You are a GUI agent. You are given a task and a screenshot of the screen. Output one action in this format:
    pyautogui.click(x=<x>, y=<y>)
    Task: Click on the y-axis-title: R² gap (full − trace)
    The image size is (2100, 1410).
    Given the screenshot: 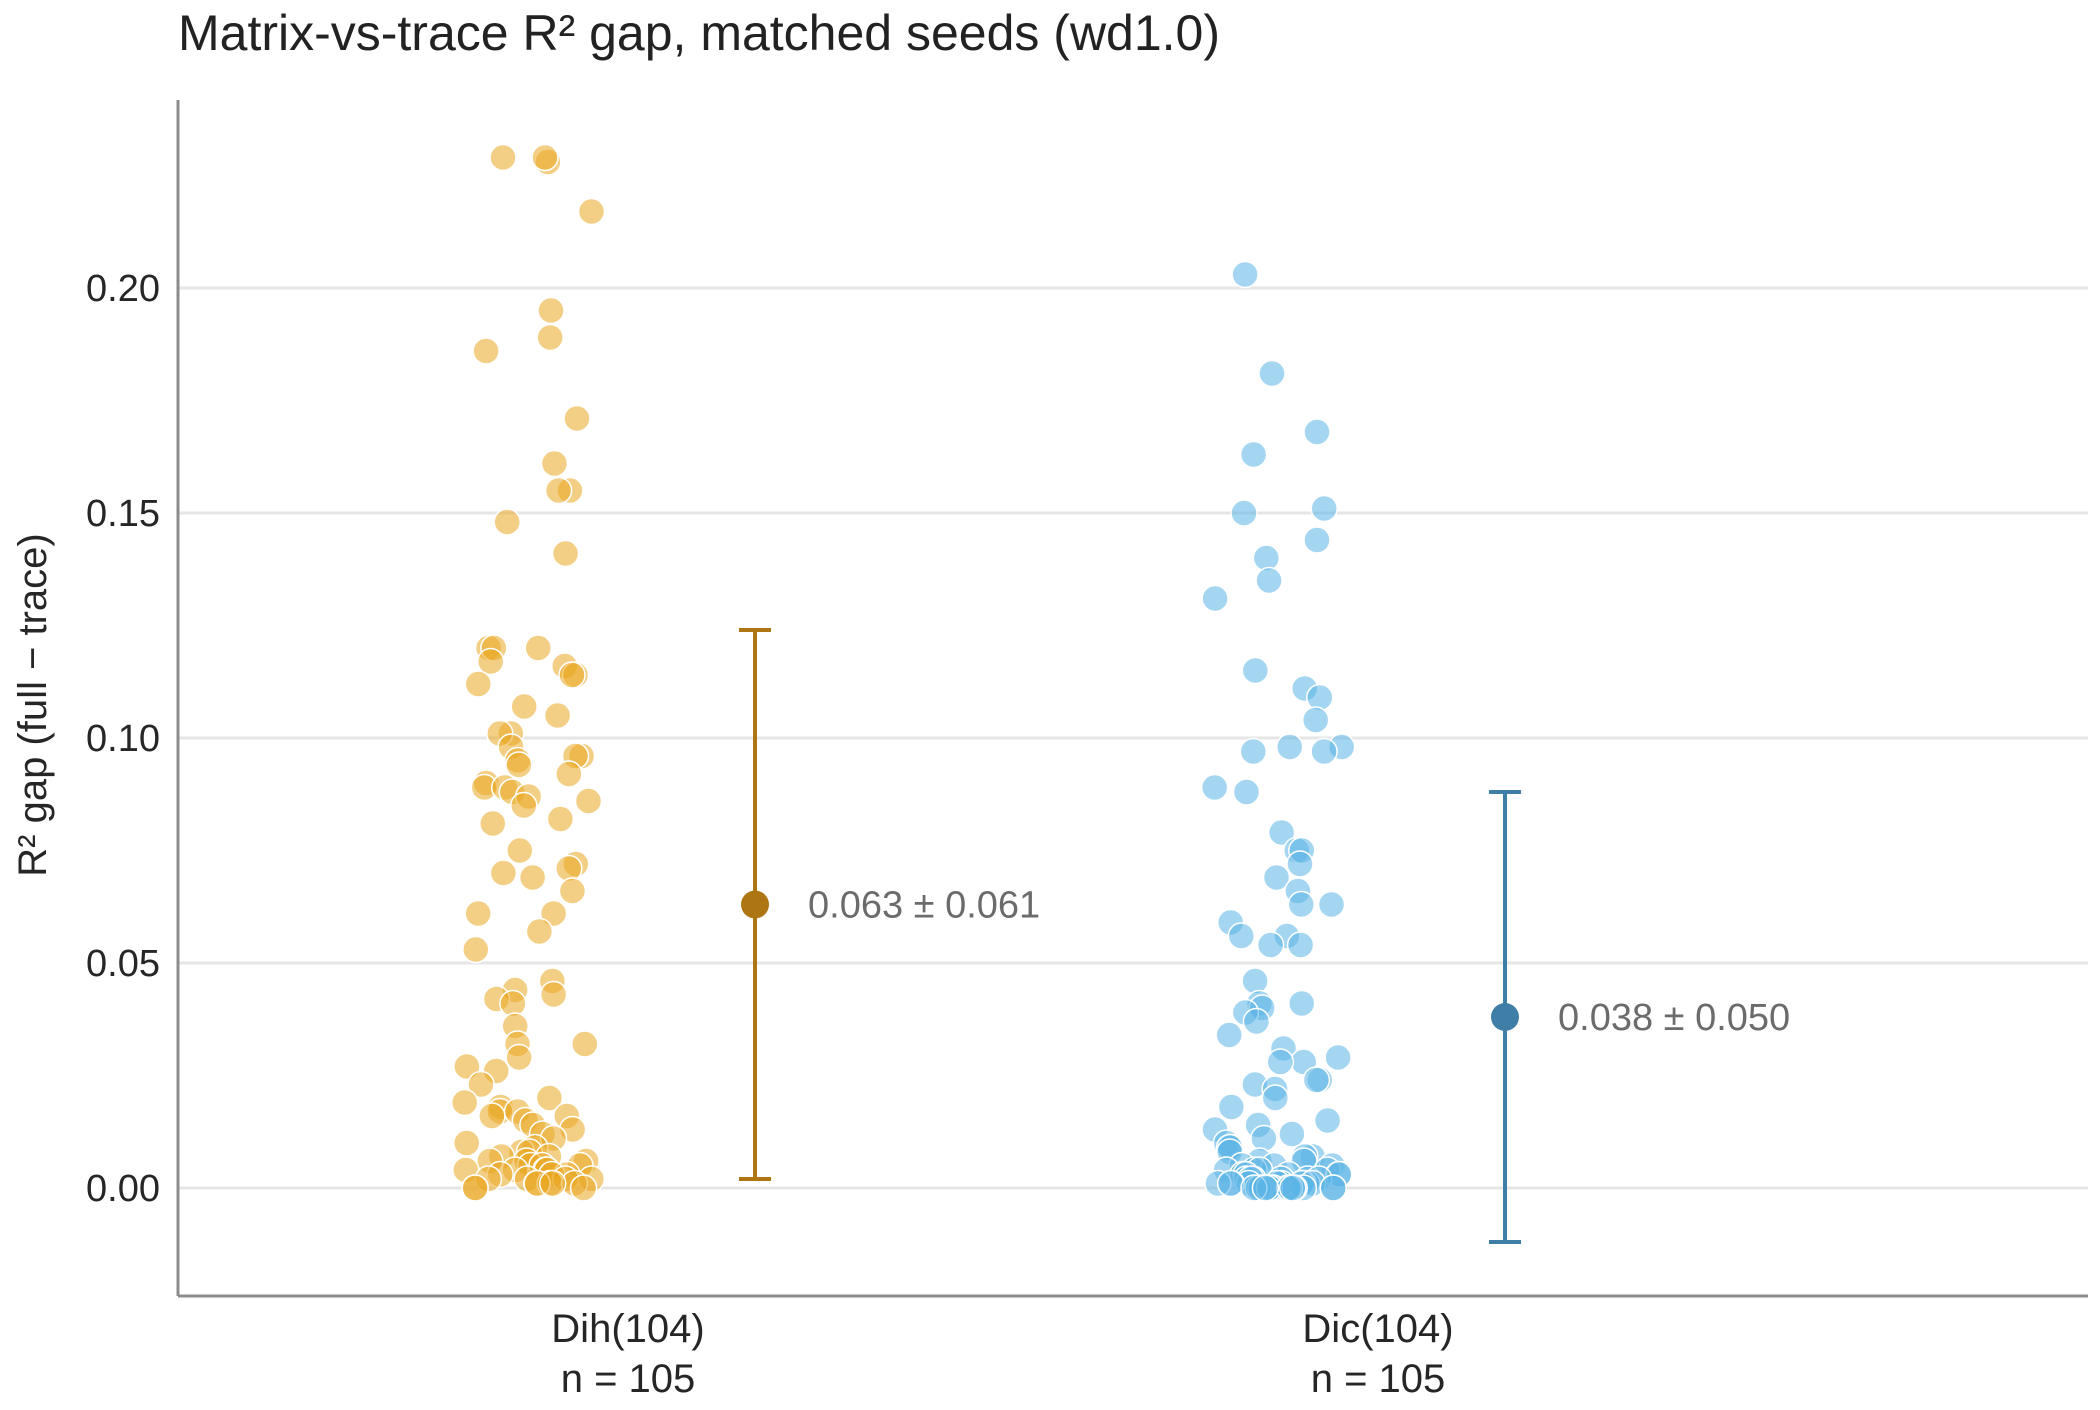 What is the action you would take?
    pyautogui.click(x=33, y=704)
    